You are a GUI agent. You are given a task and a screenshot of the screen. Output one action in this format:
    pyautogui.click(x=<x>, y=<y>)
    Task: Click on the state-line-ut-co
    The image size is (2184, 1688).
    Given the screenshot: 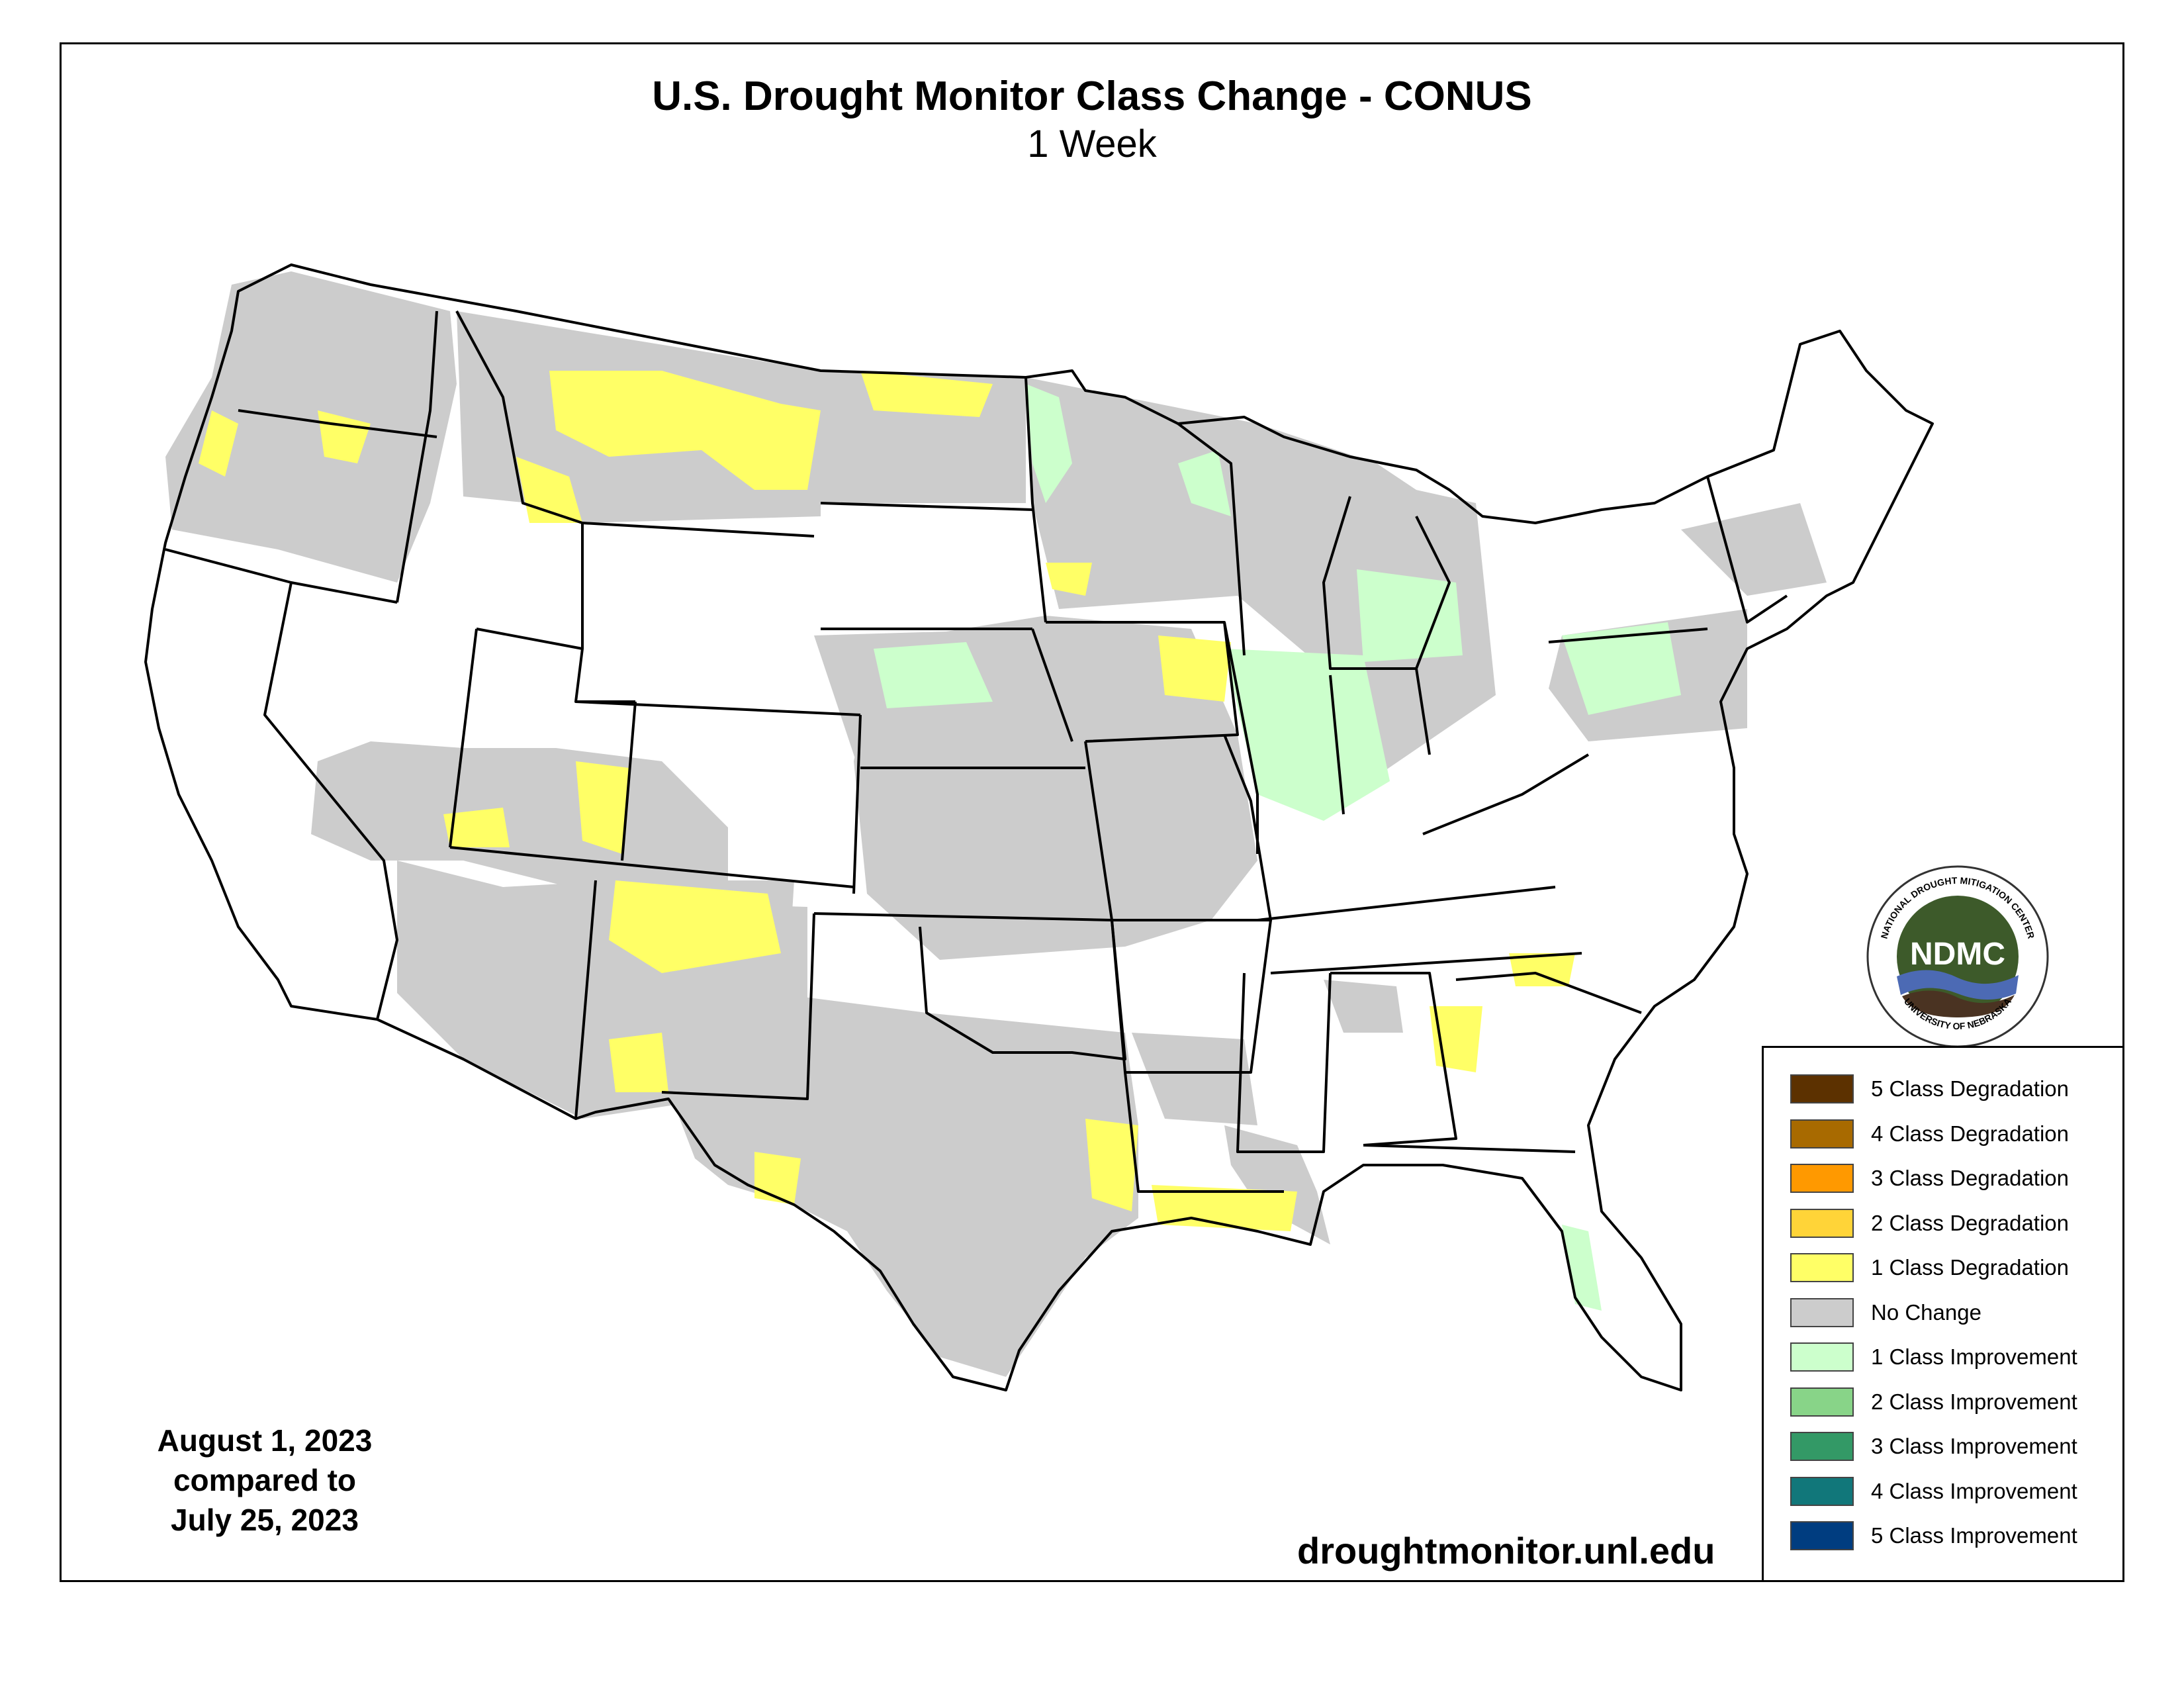 What is the action you would take?
    pyautogui.click(x=629, y=781)
    